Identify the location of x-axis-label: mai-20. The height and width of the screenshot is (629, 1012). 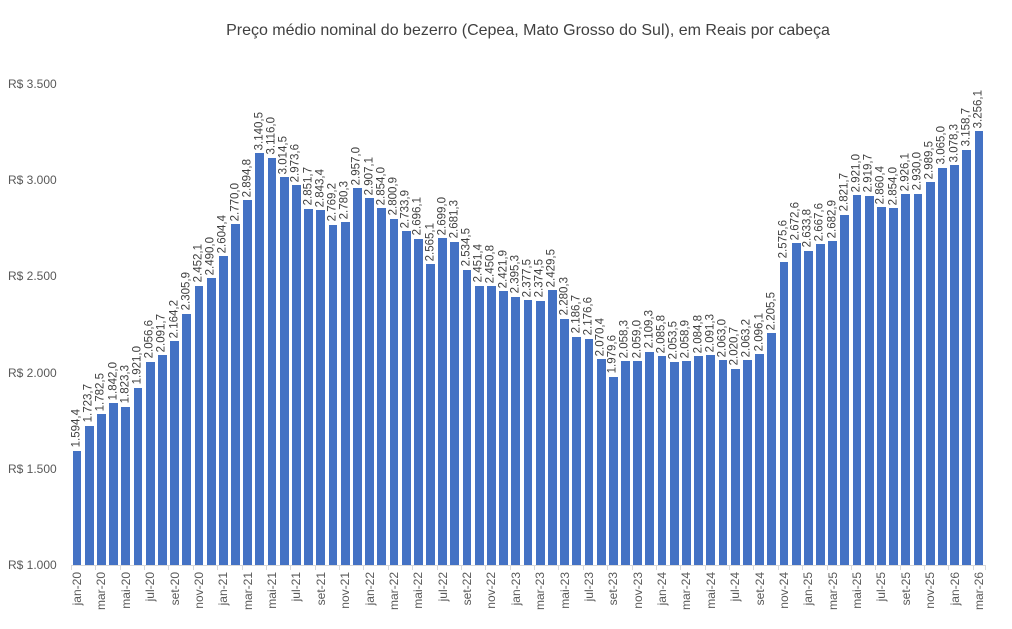
(125, 590).